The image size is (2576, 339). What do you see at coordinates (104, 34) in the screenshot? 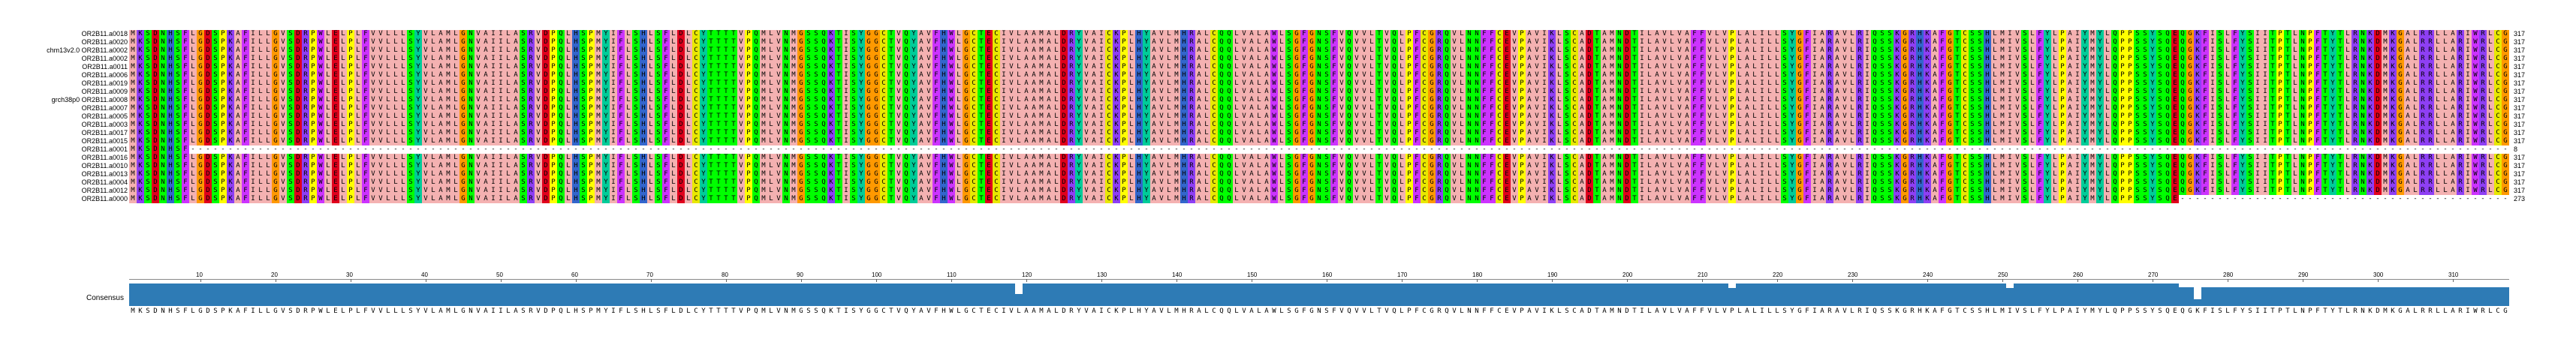
I see `sequence-label: OR2B11.a0018` at bounding box center [104, 34].